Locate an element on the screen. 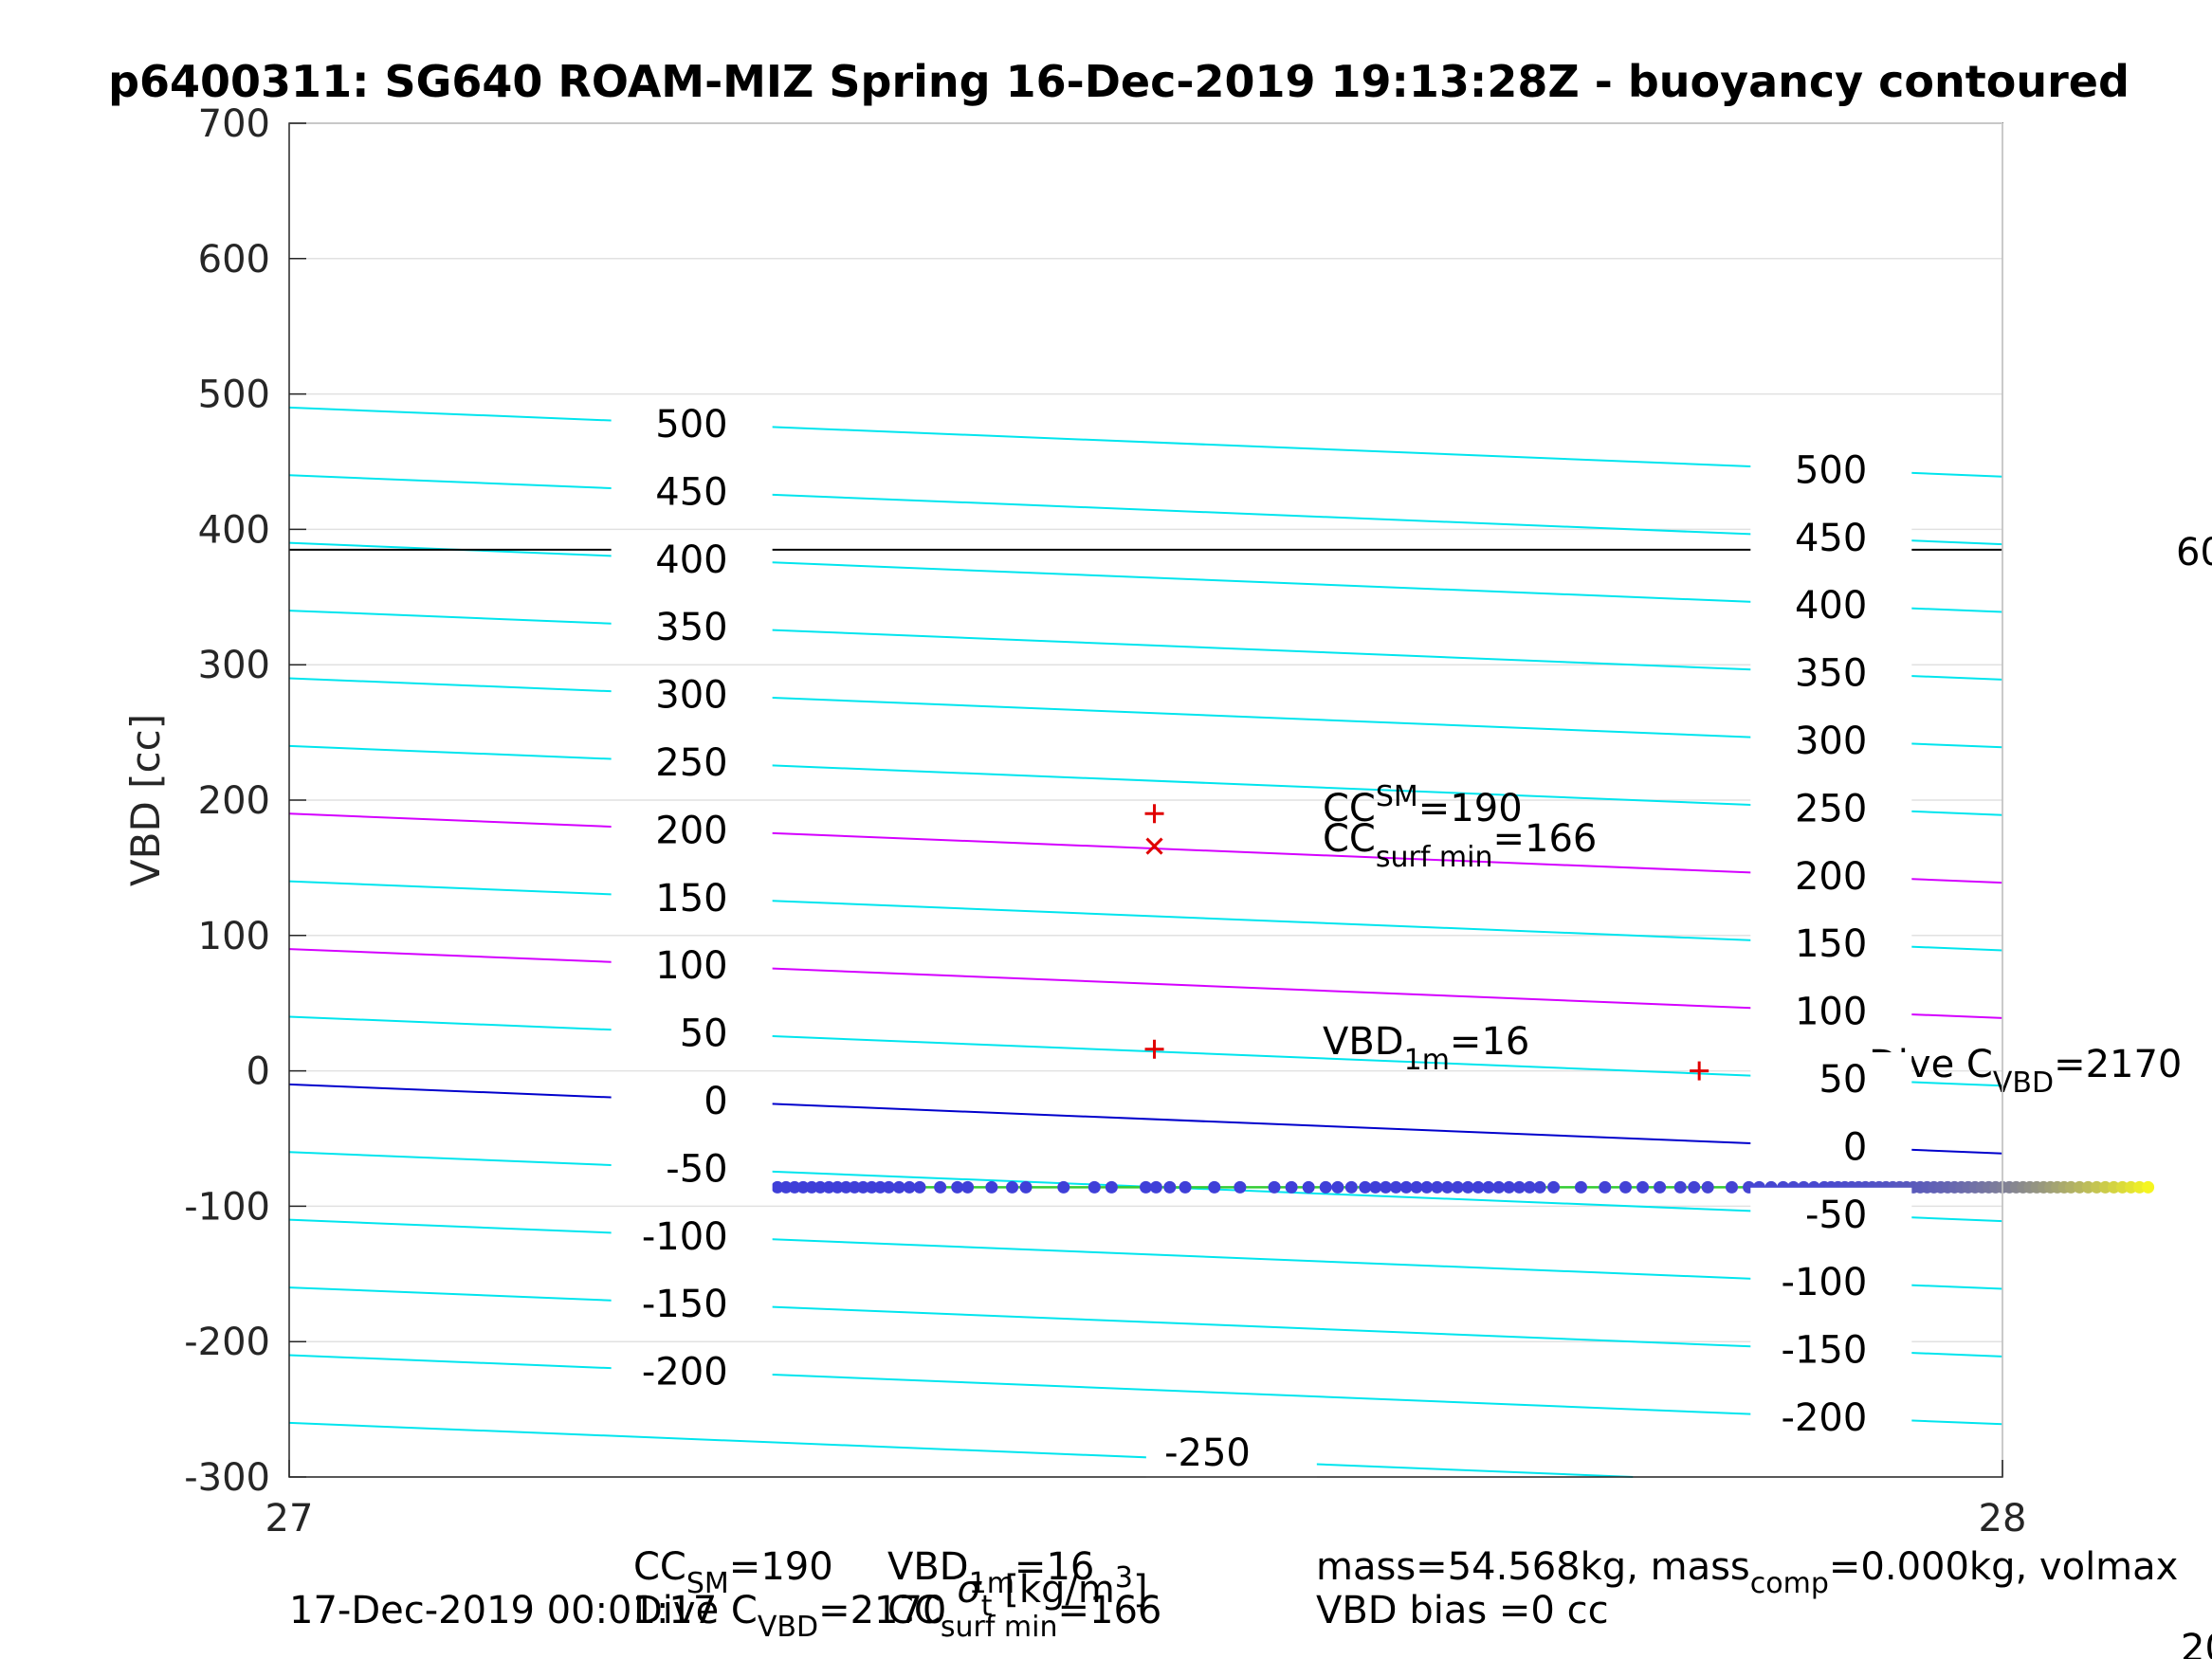  contour-label-right: 350 is located at coordinates (1831, 674).